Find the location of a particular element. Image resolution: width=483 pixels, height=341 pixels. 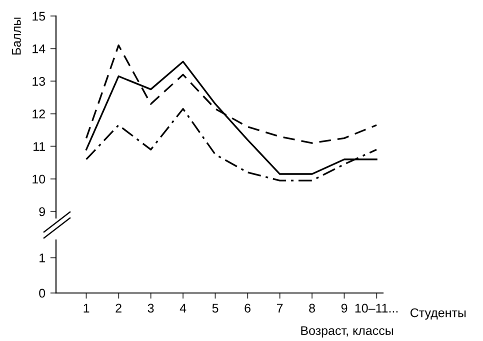

x-tick-label: 4 is located at coordinates (183, 308).